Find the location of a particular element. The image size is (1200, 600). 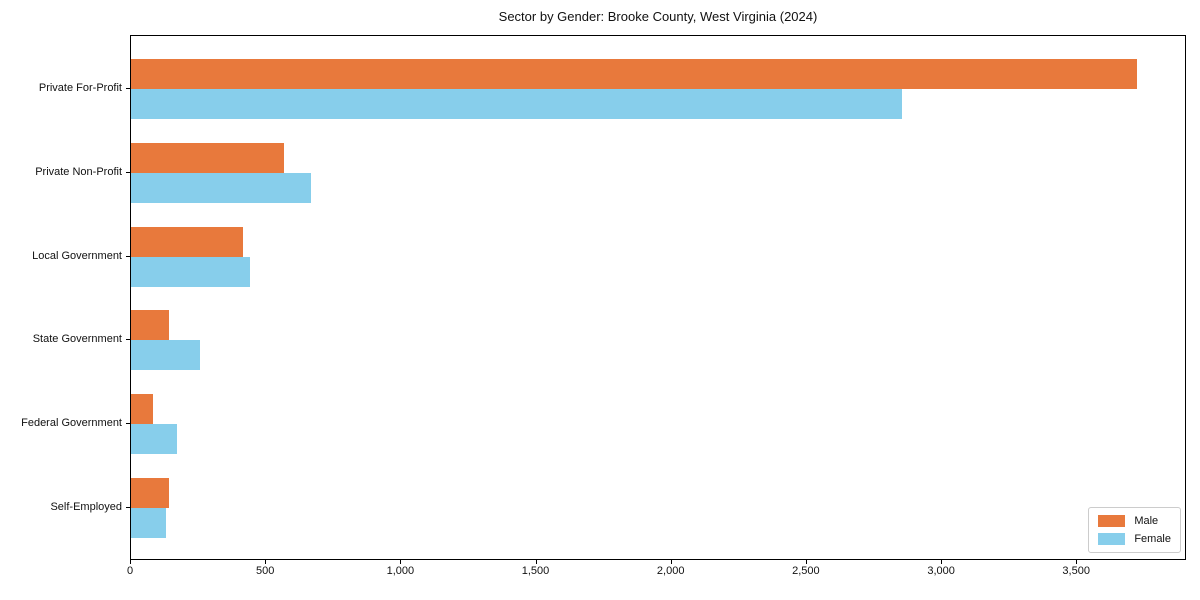

x-tick-label: 3,500 is located at coordinates (1076, 571).